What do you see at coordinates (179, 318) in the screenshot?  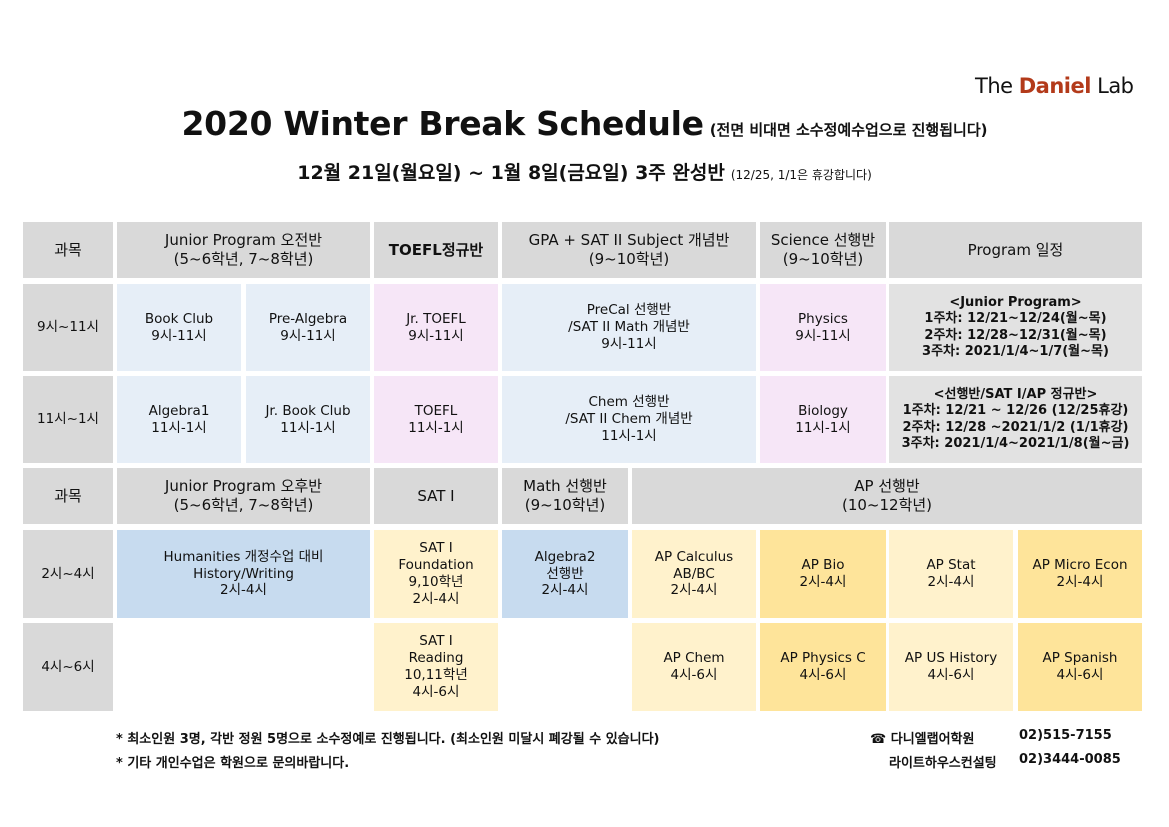 I see `class-book-club-line: Book Club` at bounding box center [179, 318].